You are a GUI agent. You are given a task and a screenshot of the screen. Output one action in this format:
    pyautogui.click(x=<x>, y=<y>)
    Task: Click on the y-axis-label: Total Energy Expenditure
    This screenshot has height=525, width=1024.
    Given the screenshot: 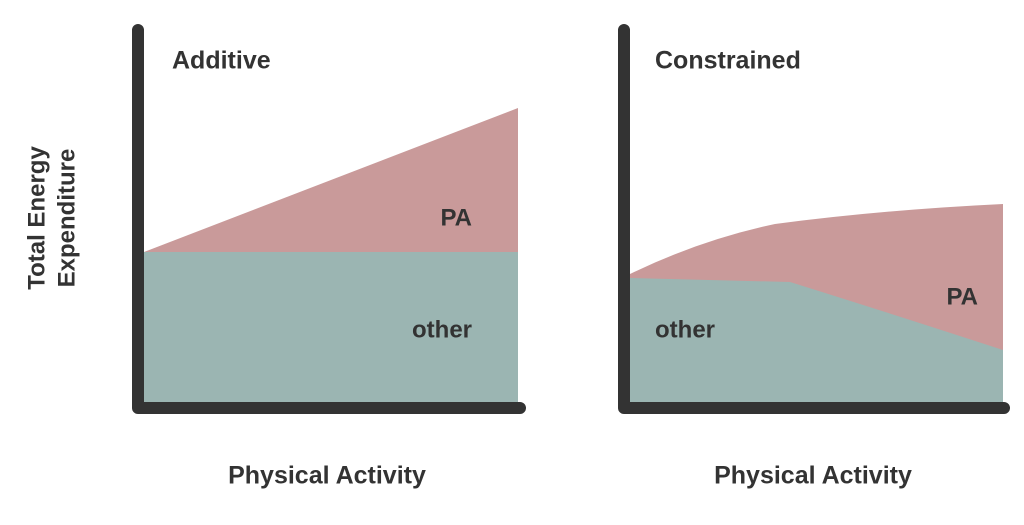 What is the action you would take?
    pyautogui.click(x=51, y=218)
    